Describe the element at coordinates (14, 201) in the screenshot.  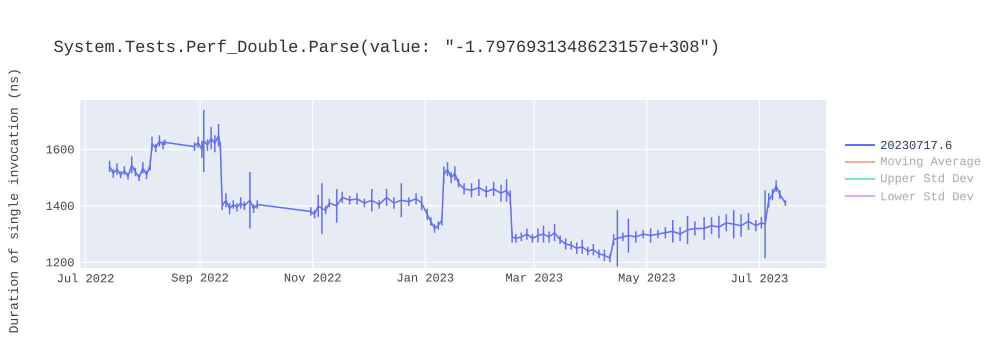
I see `y-axis-title: Duration of single invocation (ns)` at that location.